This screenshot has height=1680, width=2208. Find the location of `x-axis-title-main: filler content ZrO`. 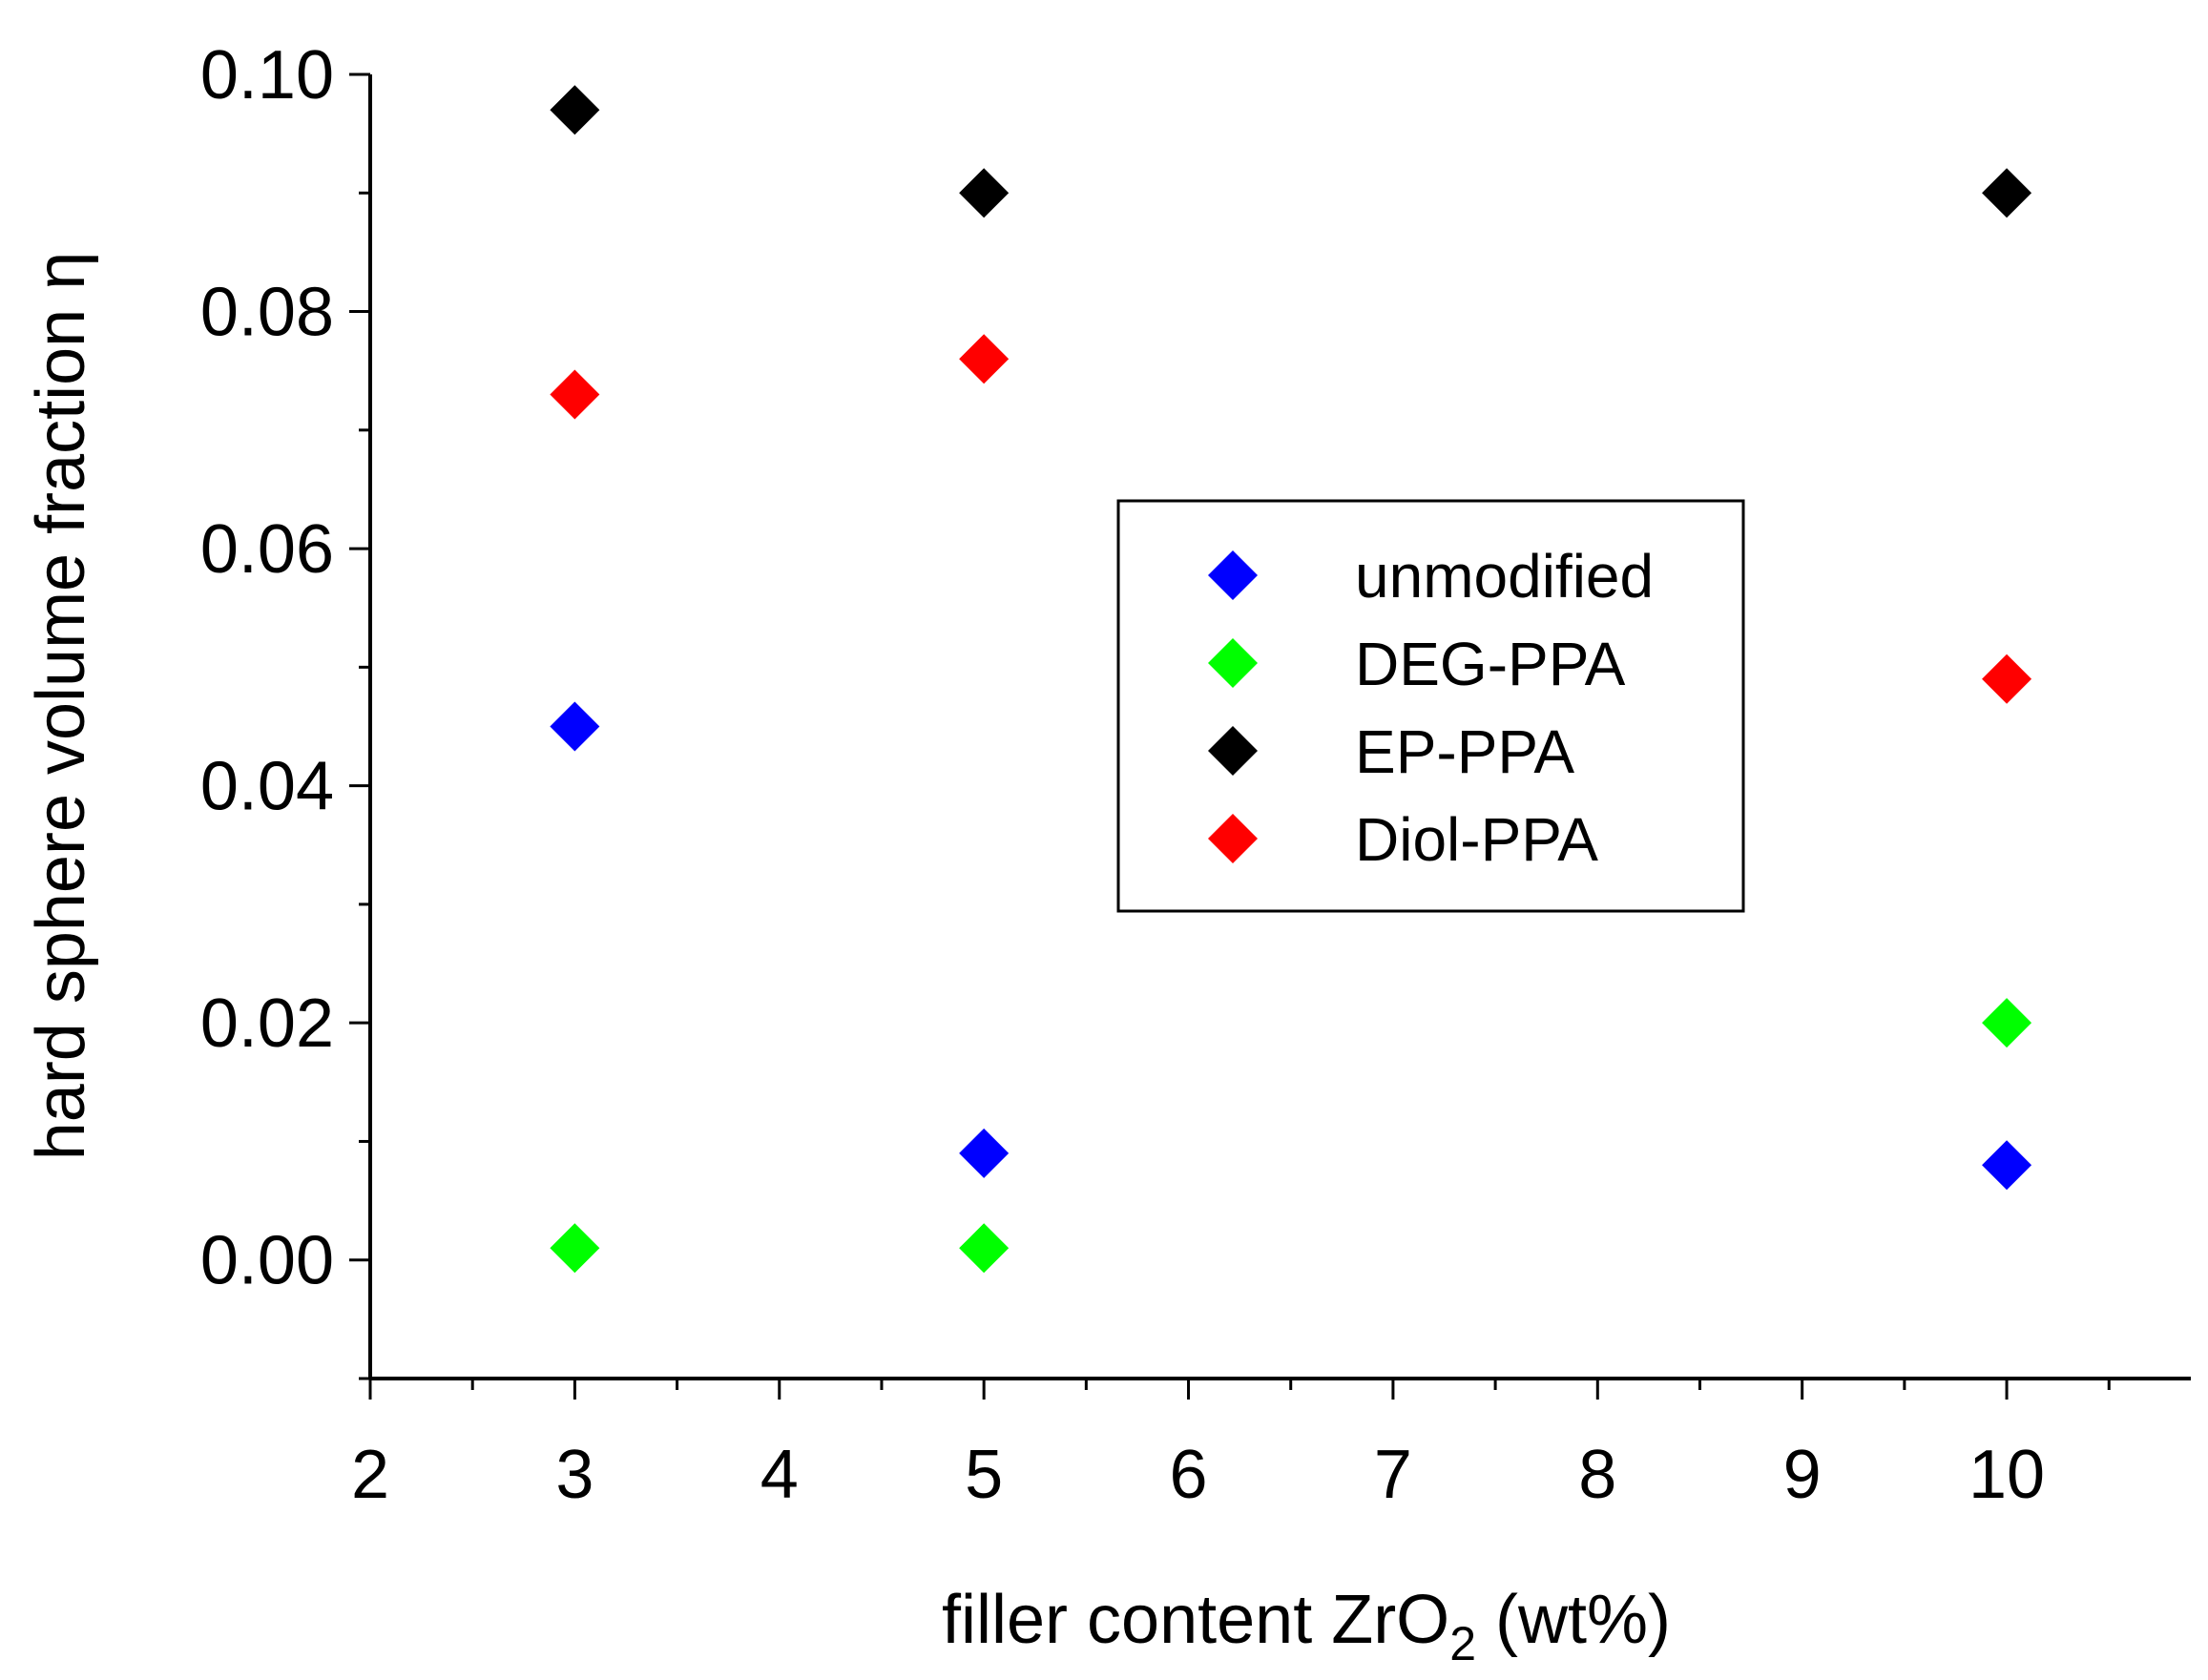

x-axis-title-main: filler content ZrO is located at coordinates (1195, 1620).